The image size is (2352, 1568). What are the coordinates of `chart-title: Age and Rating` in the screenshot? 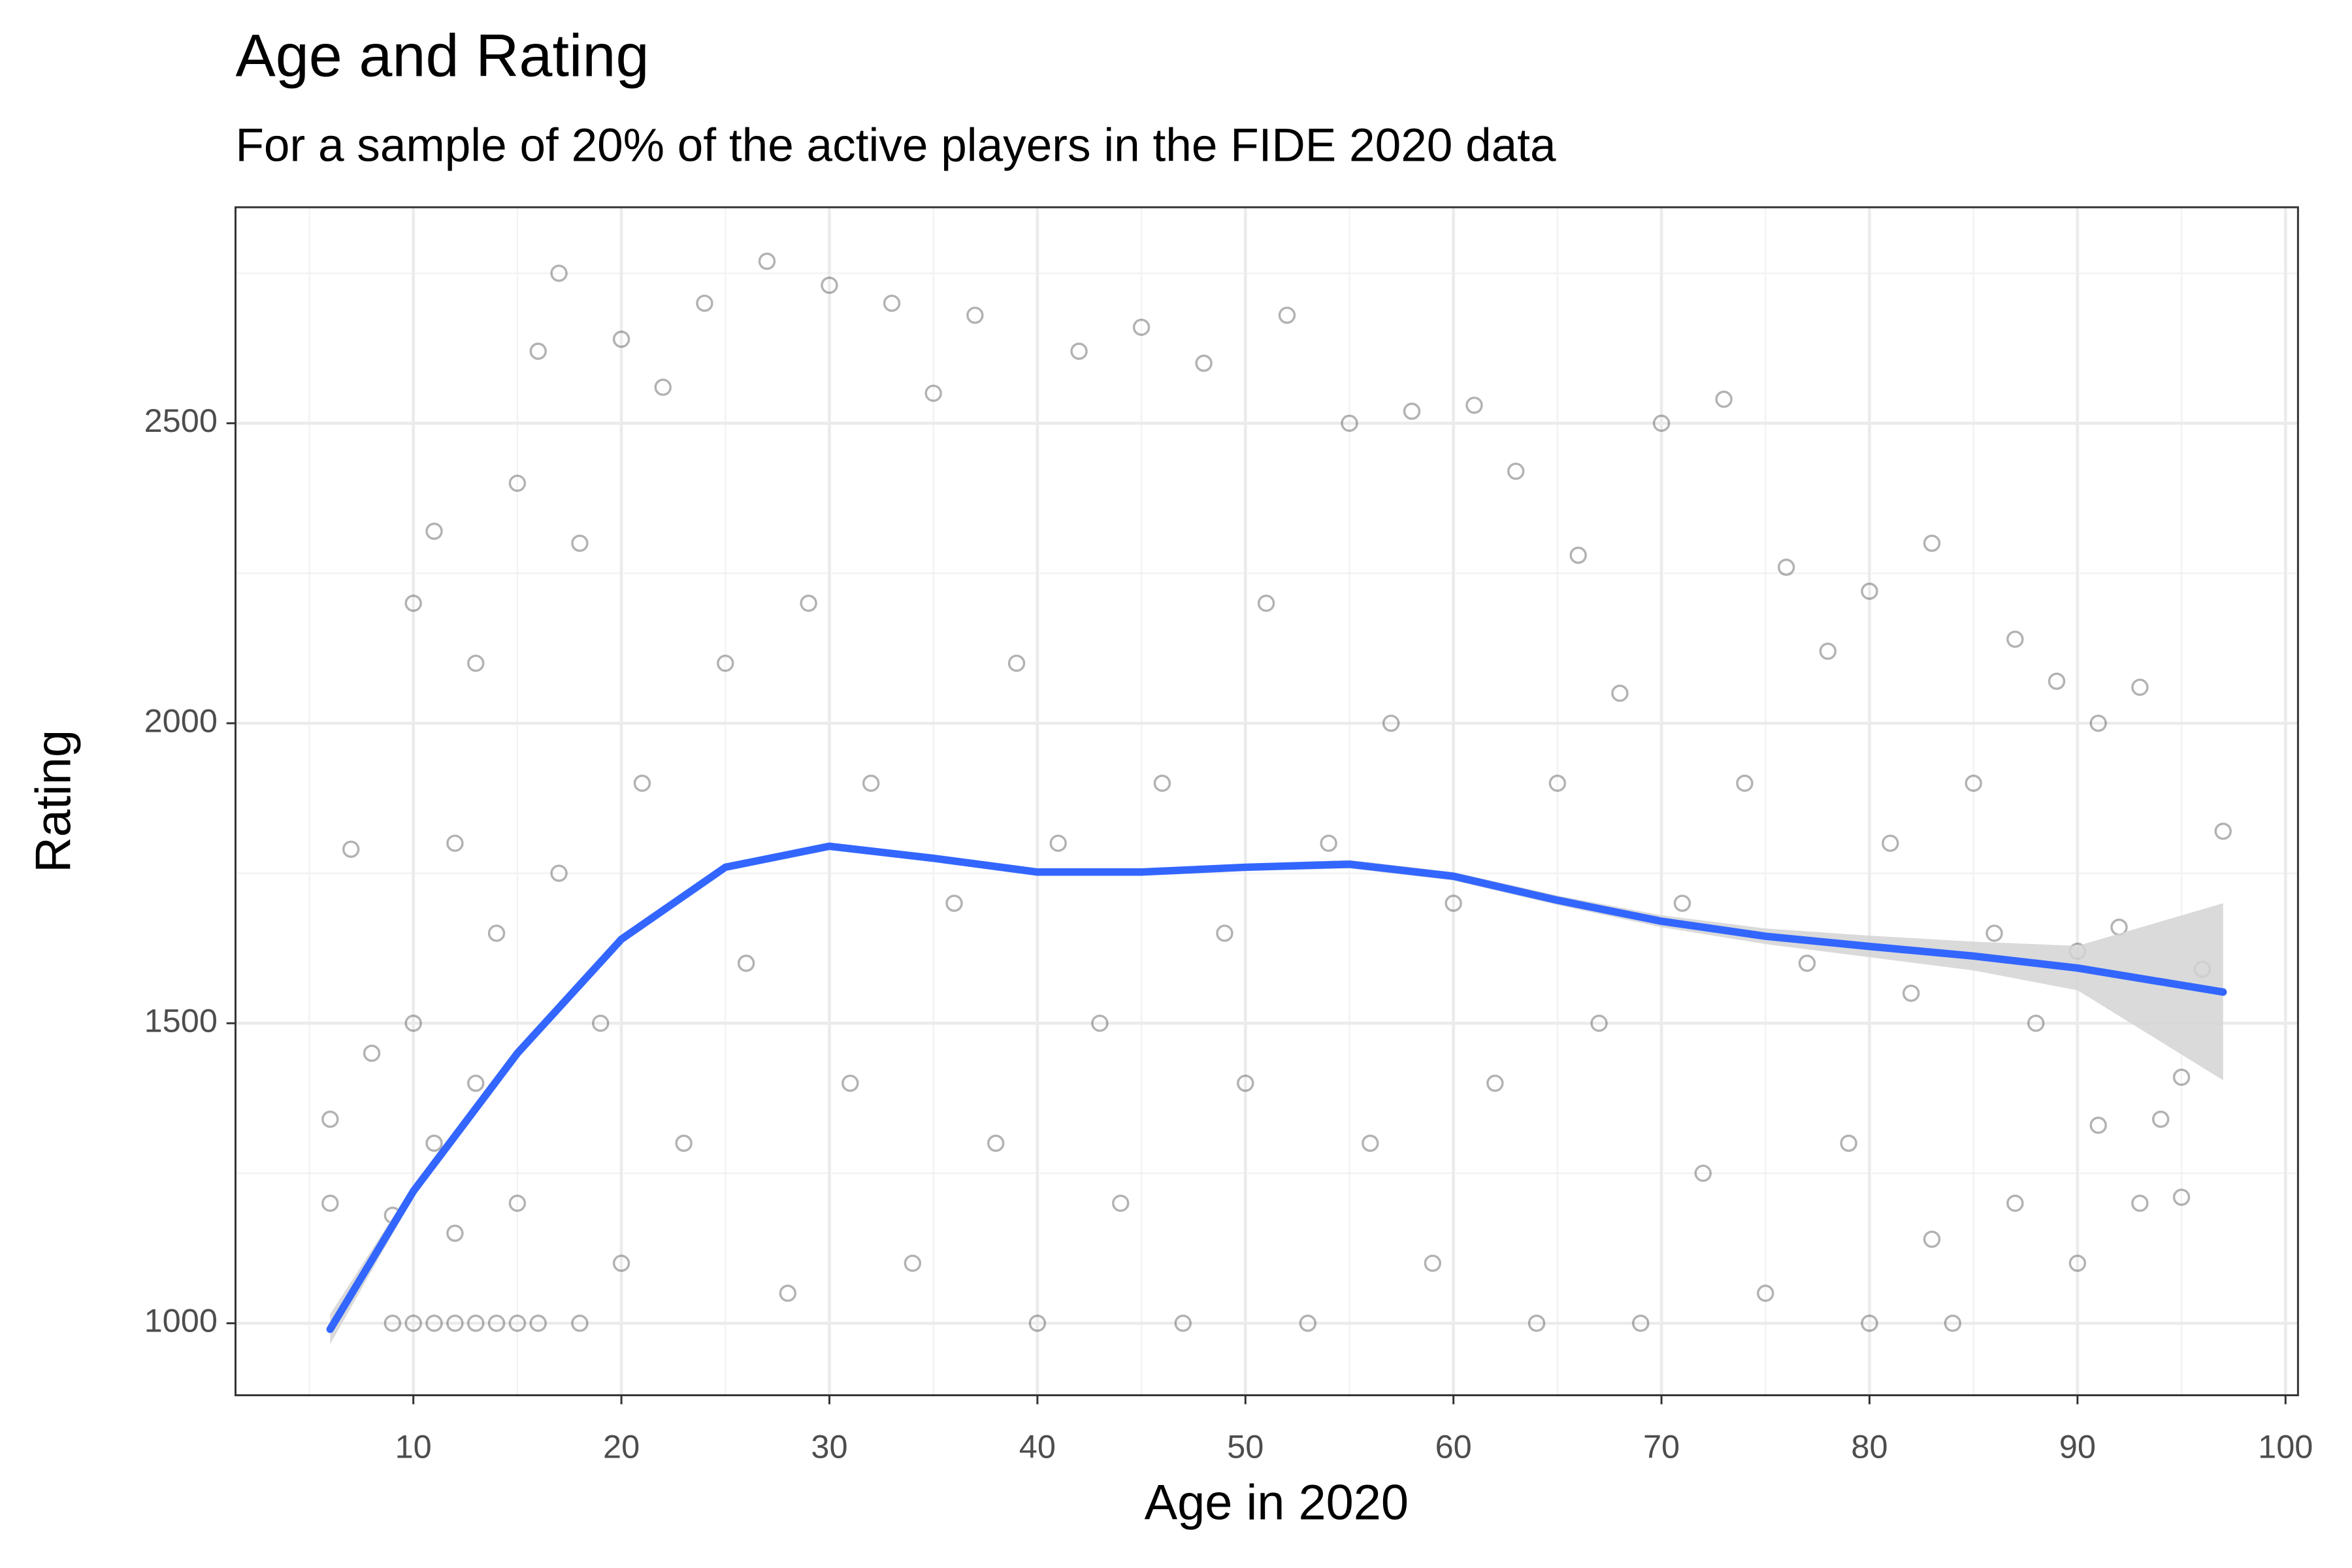 It's located at (442, 55).